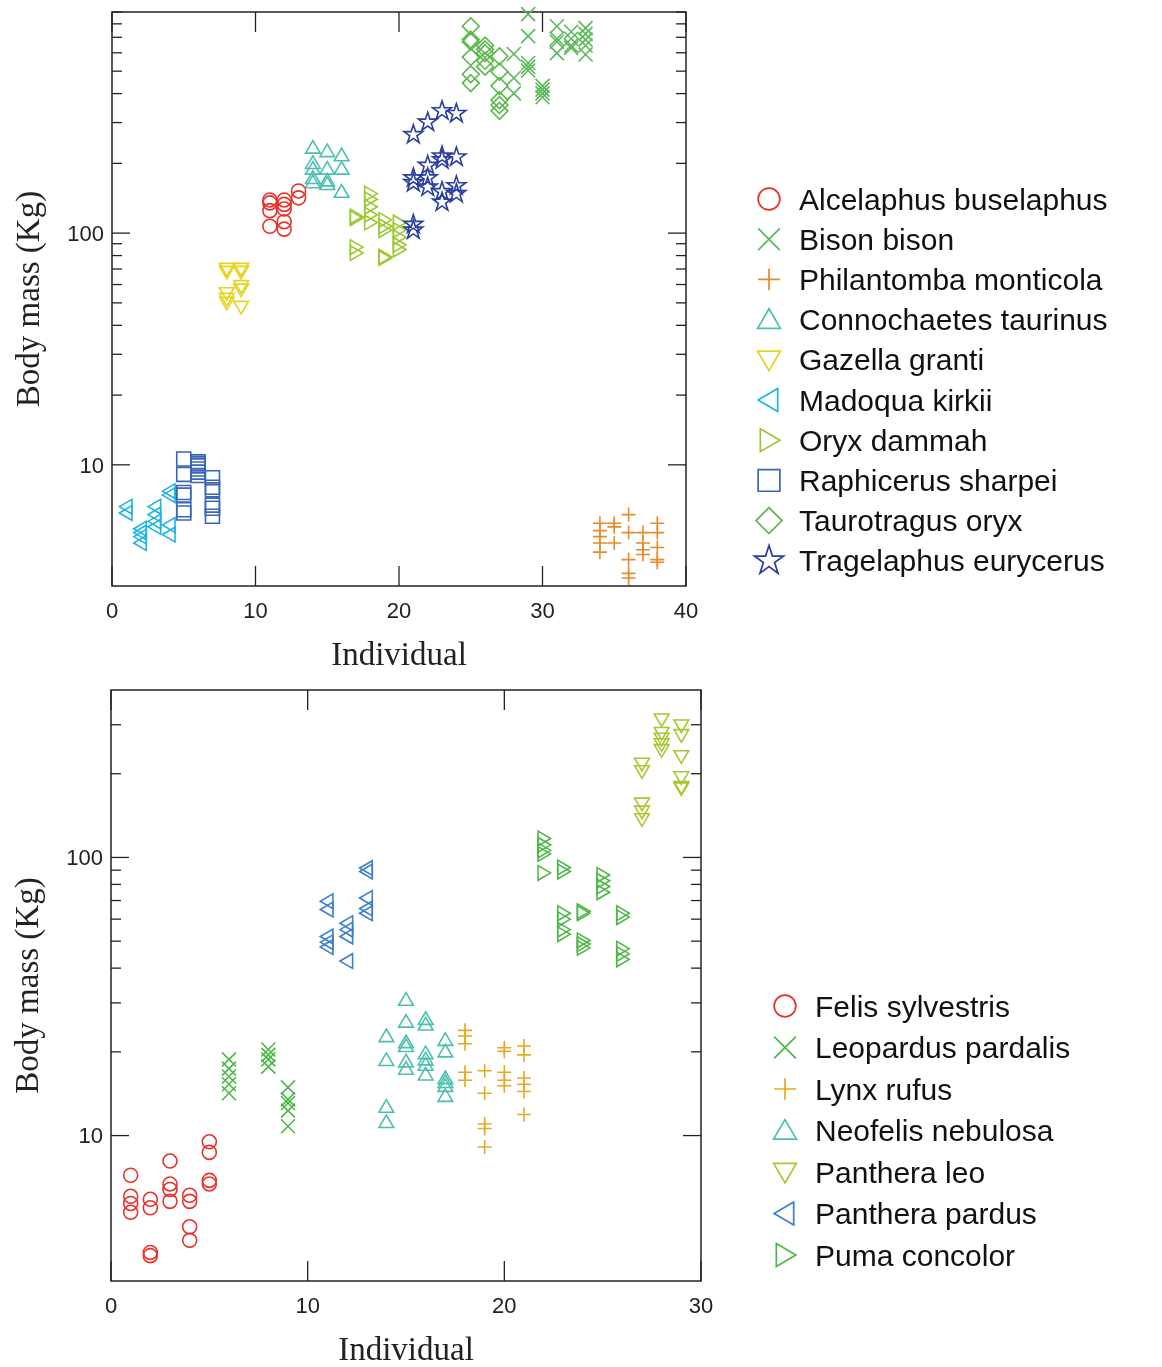 The height and width of the screenshot is (1367, 1162). Describe the element at coordinates (686, 610) in the screenshot. I see `x-tick-label: 40` at that location.